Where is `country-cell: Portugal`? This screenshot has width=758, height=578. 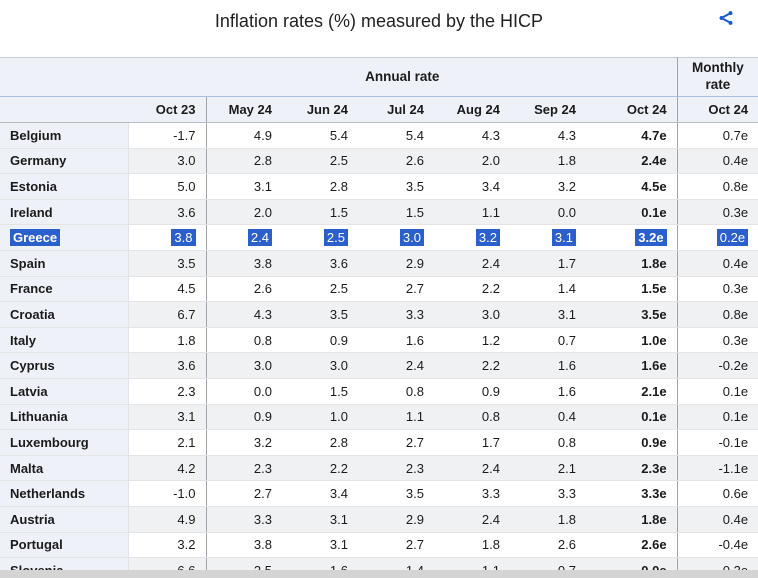 country-cell: Portugal is located at coordinates (64, 545).